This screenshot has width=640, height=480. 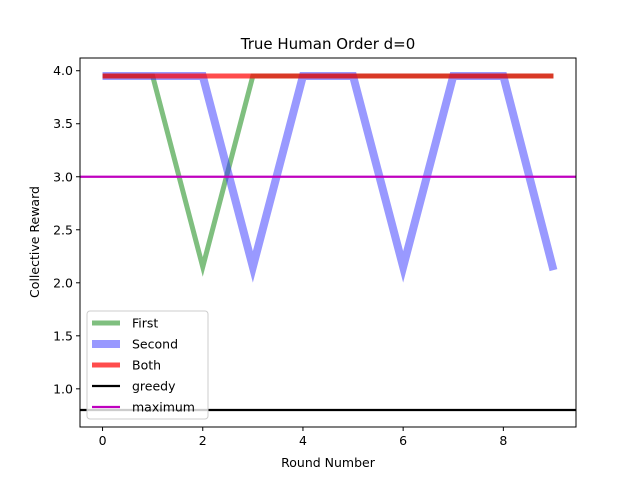 What do you see at coordinates (503, 440) in the screenshot?
I see `x-tick-label: 8` at bounding box center [503, 440].